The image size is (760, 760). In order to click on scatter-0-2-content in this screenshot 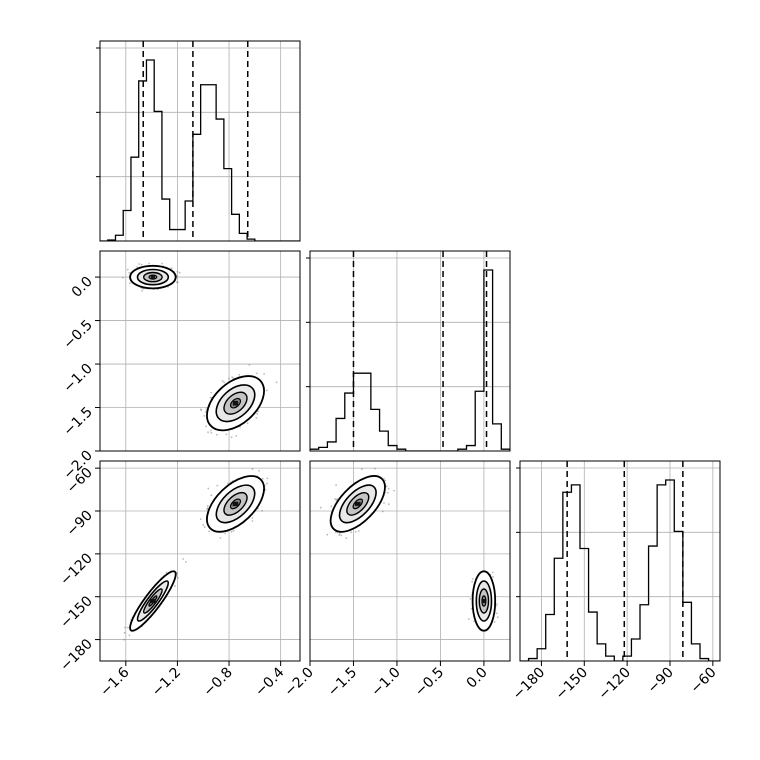, I will do `click(200, 561)`.